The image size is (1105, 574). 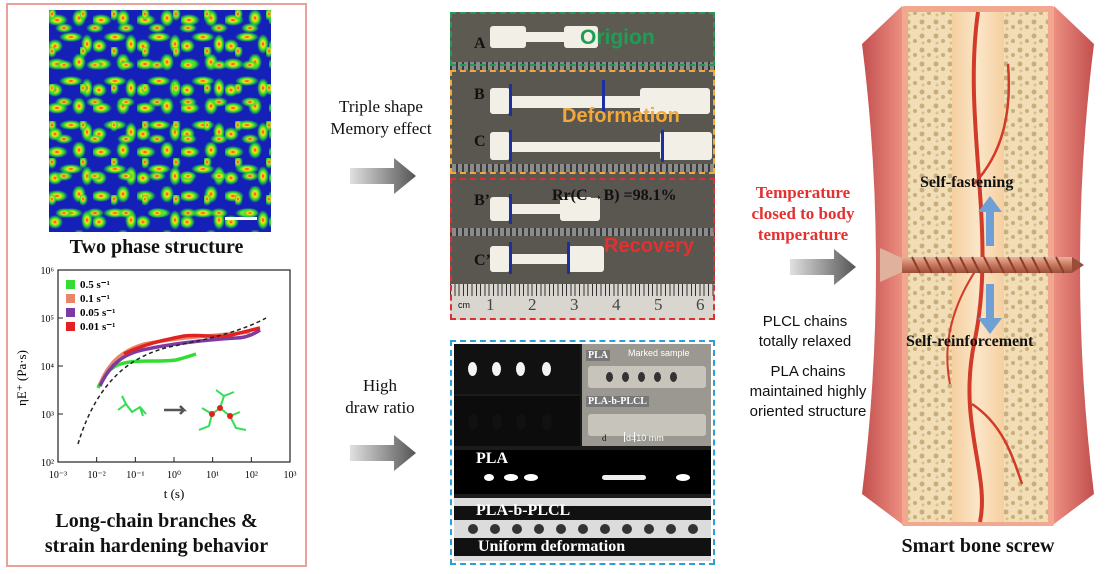 I want to click on mark-b-right, so click(x=603, y=97).